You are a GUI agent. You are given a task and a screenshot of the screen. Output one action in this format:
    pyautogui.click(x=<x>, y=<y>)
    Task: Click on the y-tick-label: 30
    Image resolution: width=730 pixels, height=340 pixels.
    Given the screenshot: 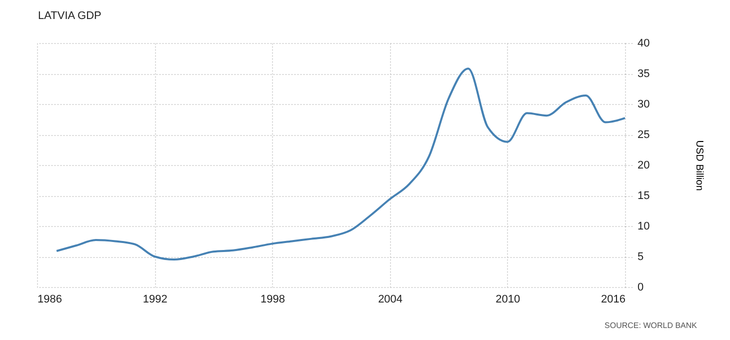 What is the action you would take?
    pyautogui.click(x=644, y=104)
    